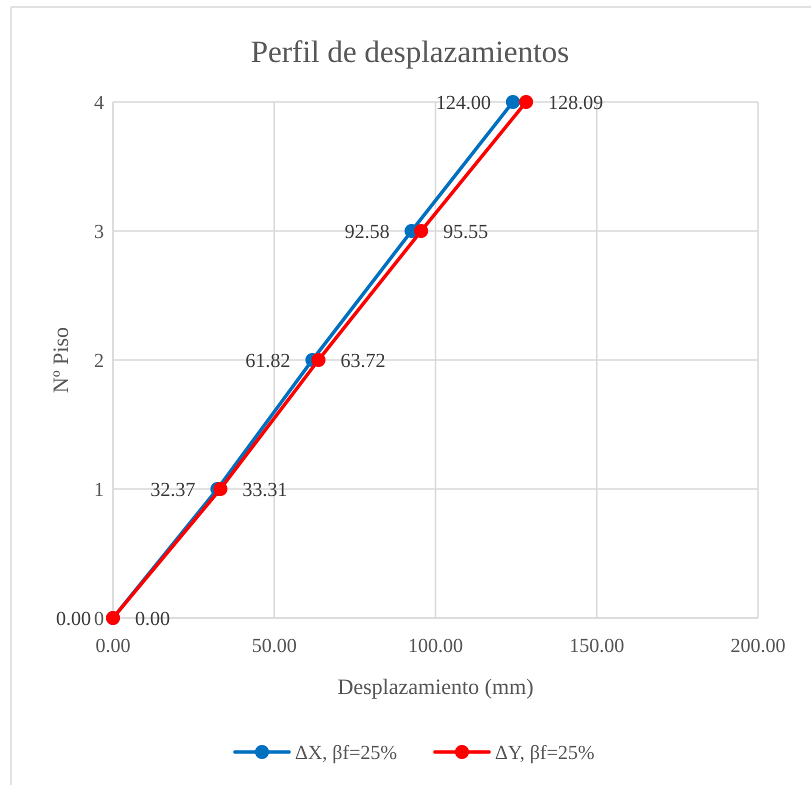 This screenshot has width=811, height=785. Describe the element at coordinates (346, 753) in the screenshot. I see `legend-label: ΔX, βf=25%` at that location.